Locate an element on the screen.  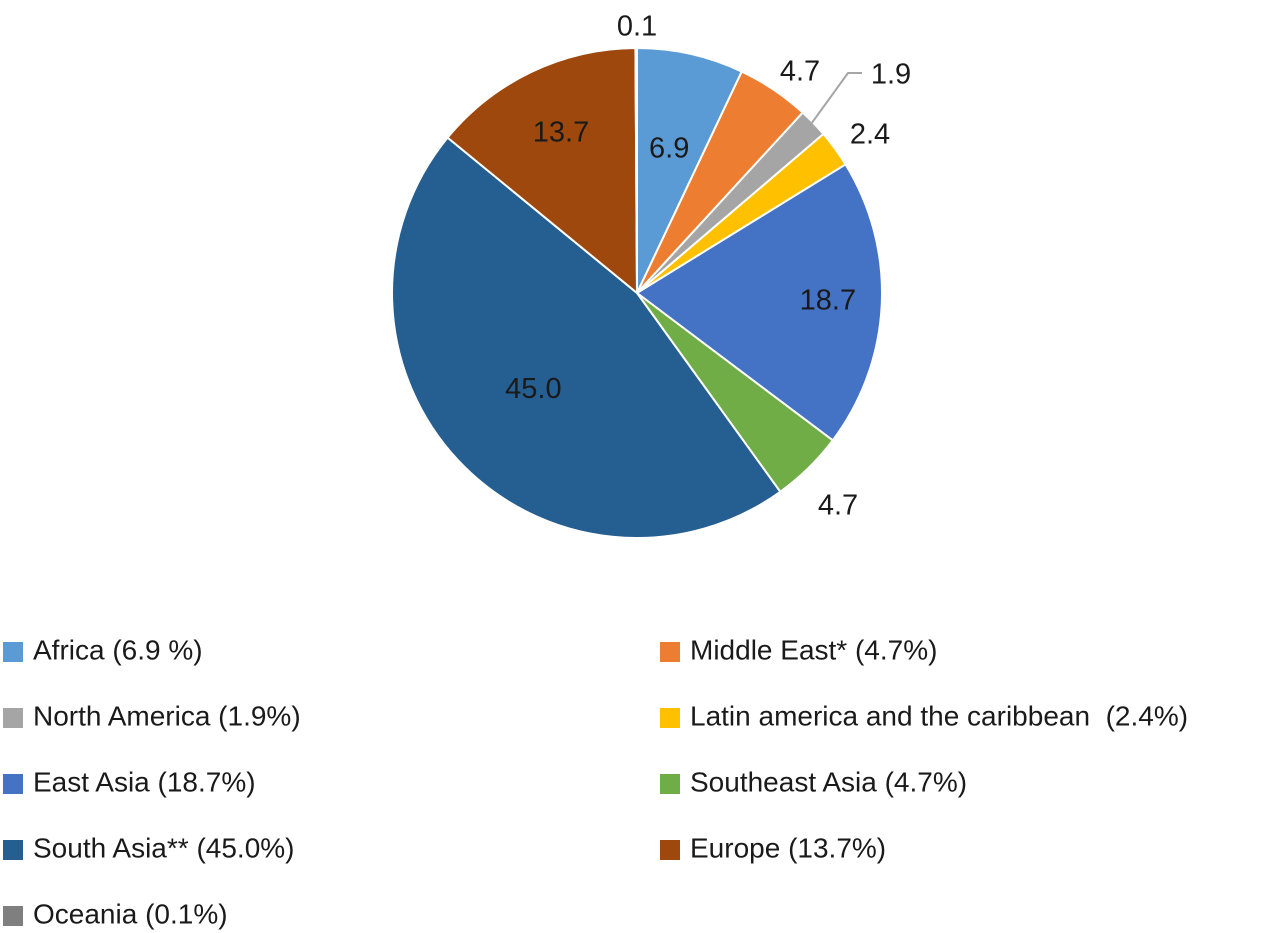
data-label-europe: 13.7 is located at coordinates (561, 132).